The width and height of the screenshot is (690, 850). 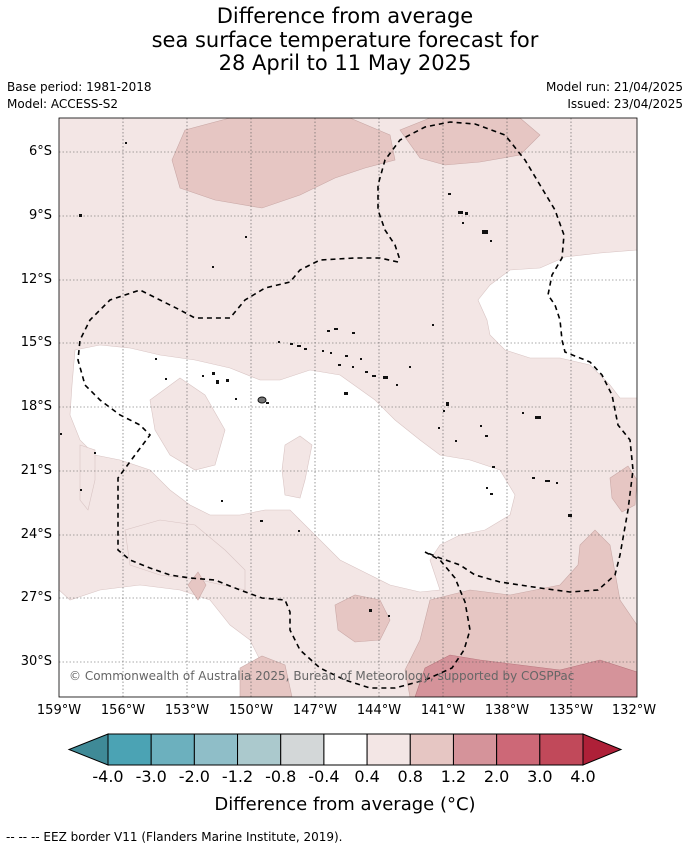 What do you see at coordinates (160, 640) in the screenshot?
I see `neutral-region-southwest` at bounding box center [160, 640].